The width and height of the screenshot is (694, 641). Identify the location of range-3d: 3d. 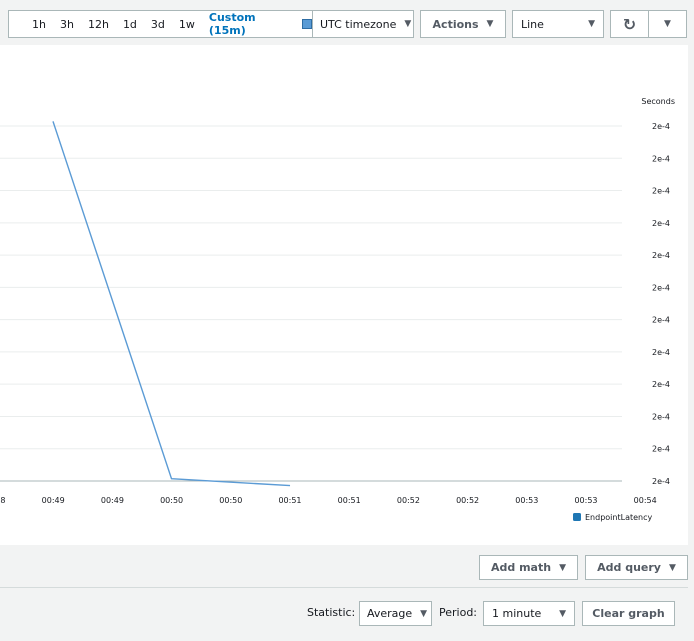
(157, 24).